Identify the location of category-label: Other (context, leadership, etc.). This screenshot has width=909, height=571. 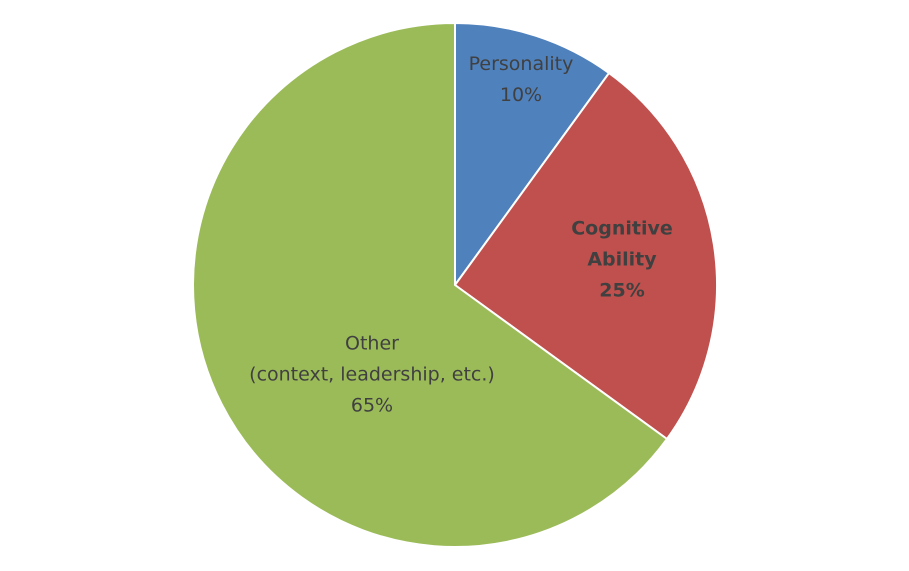
(372, 359).